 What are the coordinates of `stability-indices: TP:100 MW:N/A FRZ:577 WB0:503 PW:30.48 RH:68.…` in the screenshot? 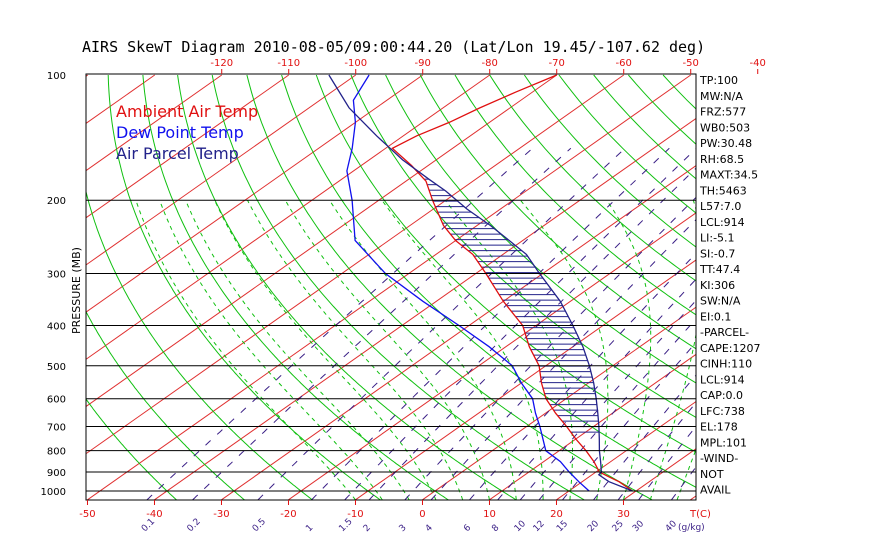 It's located at (730, 285).